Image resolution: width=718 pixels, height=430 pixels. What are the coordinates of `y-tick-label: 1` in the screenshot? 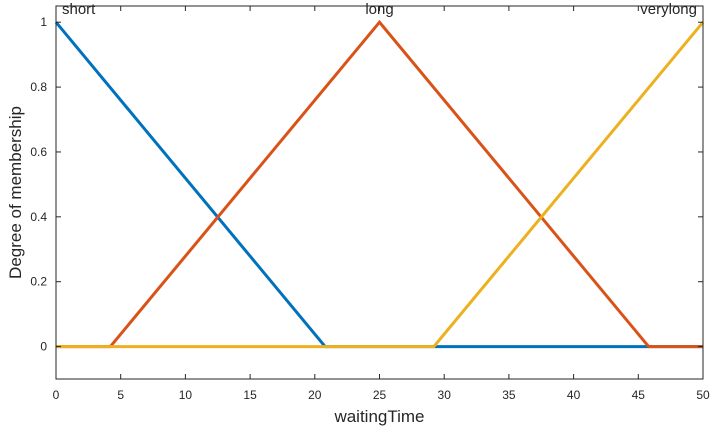 It's located at (43, 22).